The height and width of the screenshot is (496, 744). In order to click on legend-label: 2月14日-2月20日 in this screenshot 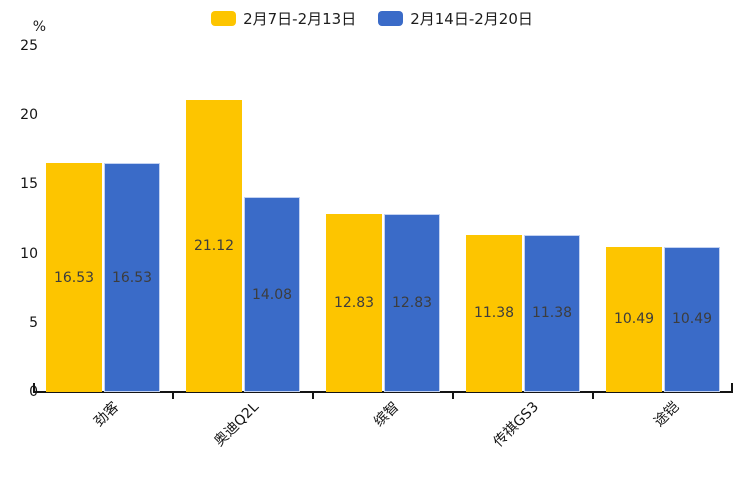, I will do `click(471, 19)`.